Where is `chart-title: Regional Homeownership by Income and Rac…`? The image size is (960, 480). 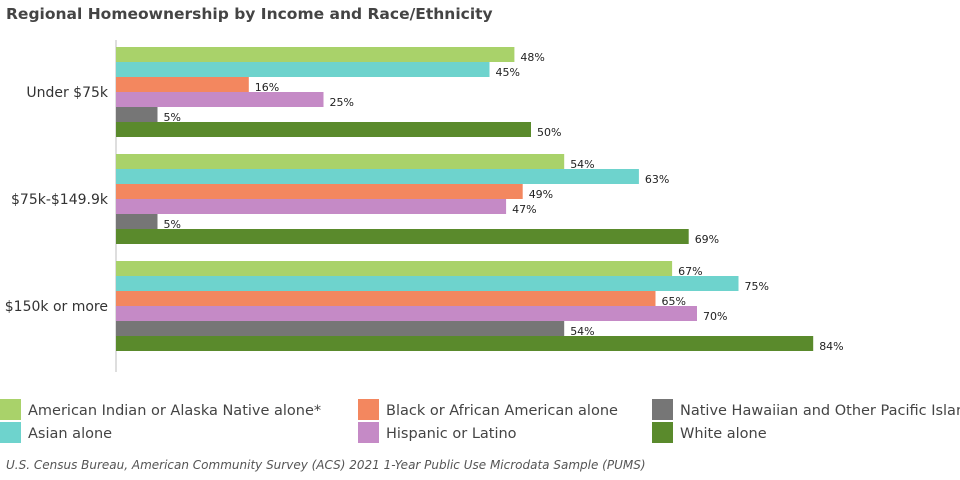
chart-title: Regional Homeownership by Income and Rac… is located at coordinates (249, 14).